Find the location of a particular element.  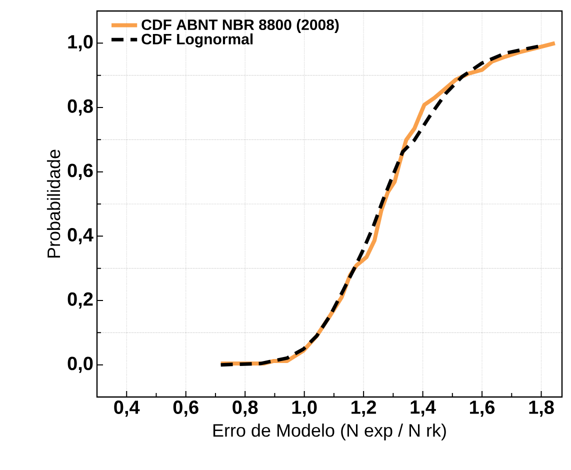

x-tick-label: 0,6 is located at coordinates (185, 408).